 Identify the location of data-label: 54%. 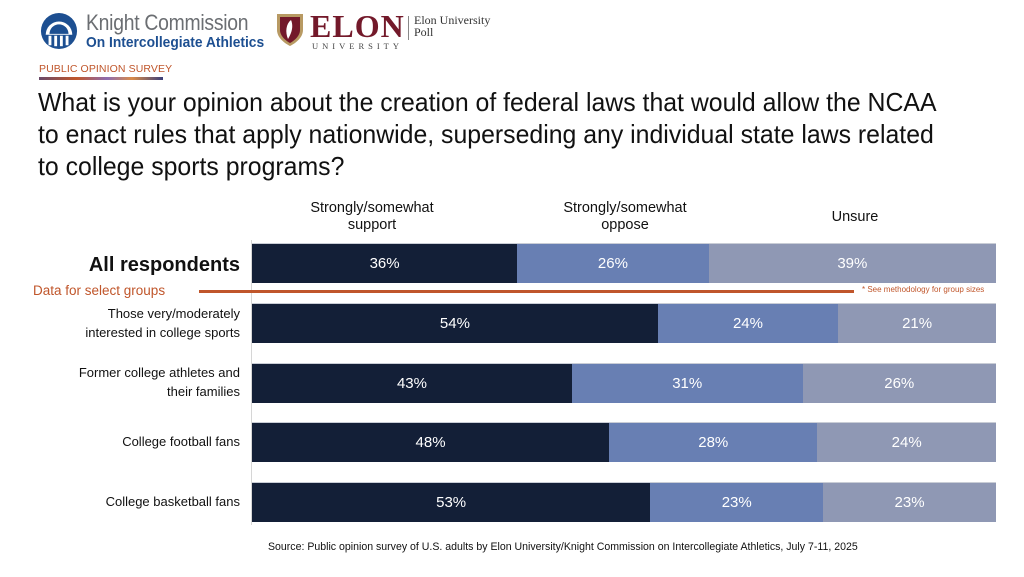
(454, 323).